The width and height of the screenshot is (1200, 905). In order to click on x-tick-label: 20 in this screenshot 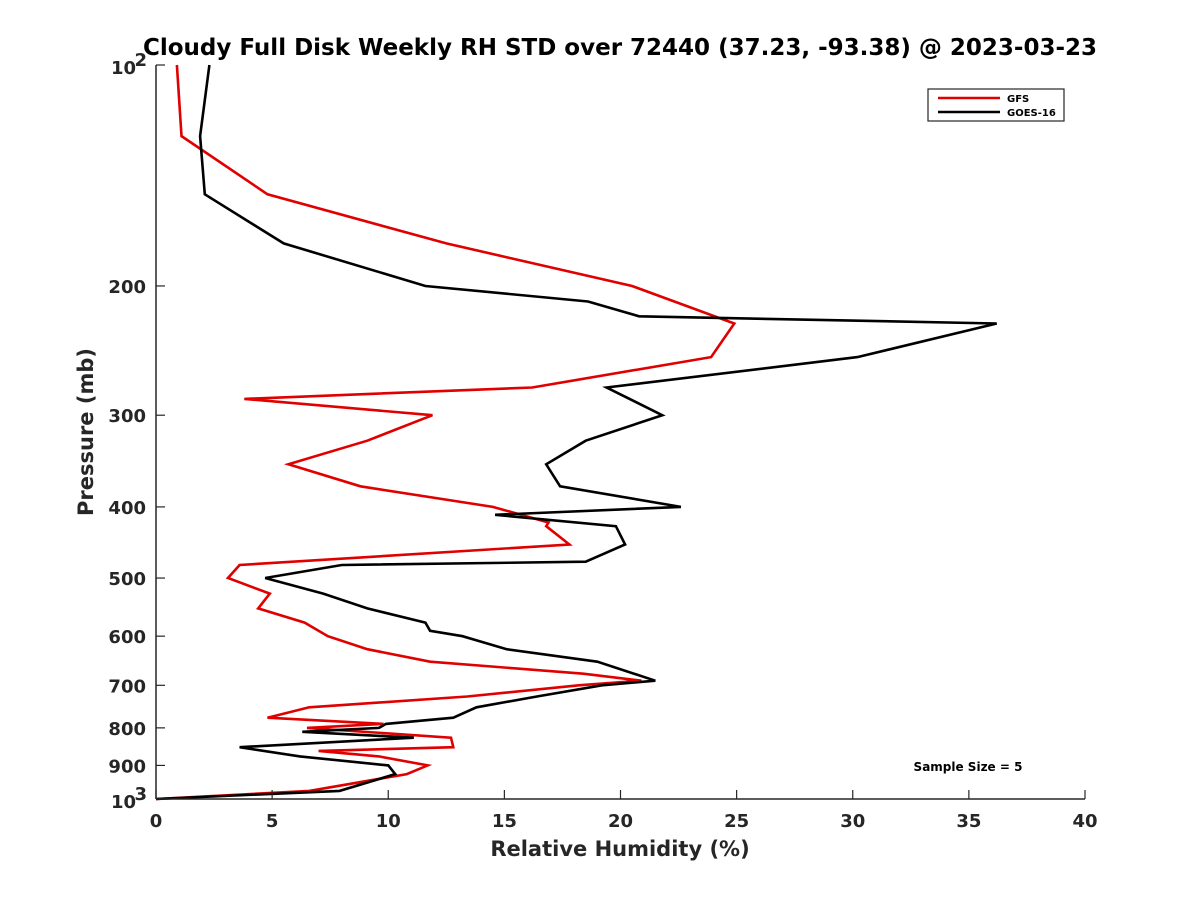, I will do `click(620, 821)`.